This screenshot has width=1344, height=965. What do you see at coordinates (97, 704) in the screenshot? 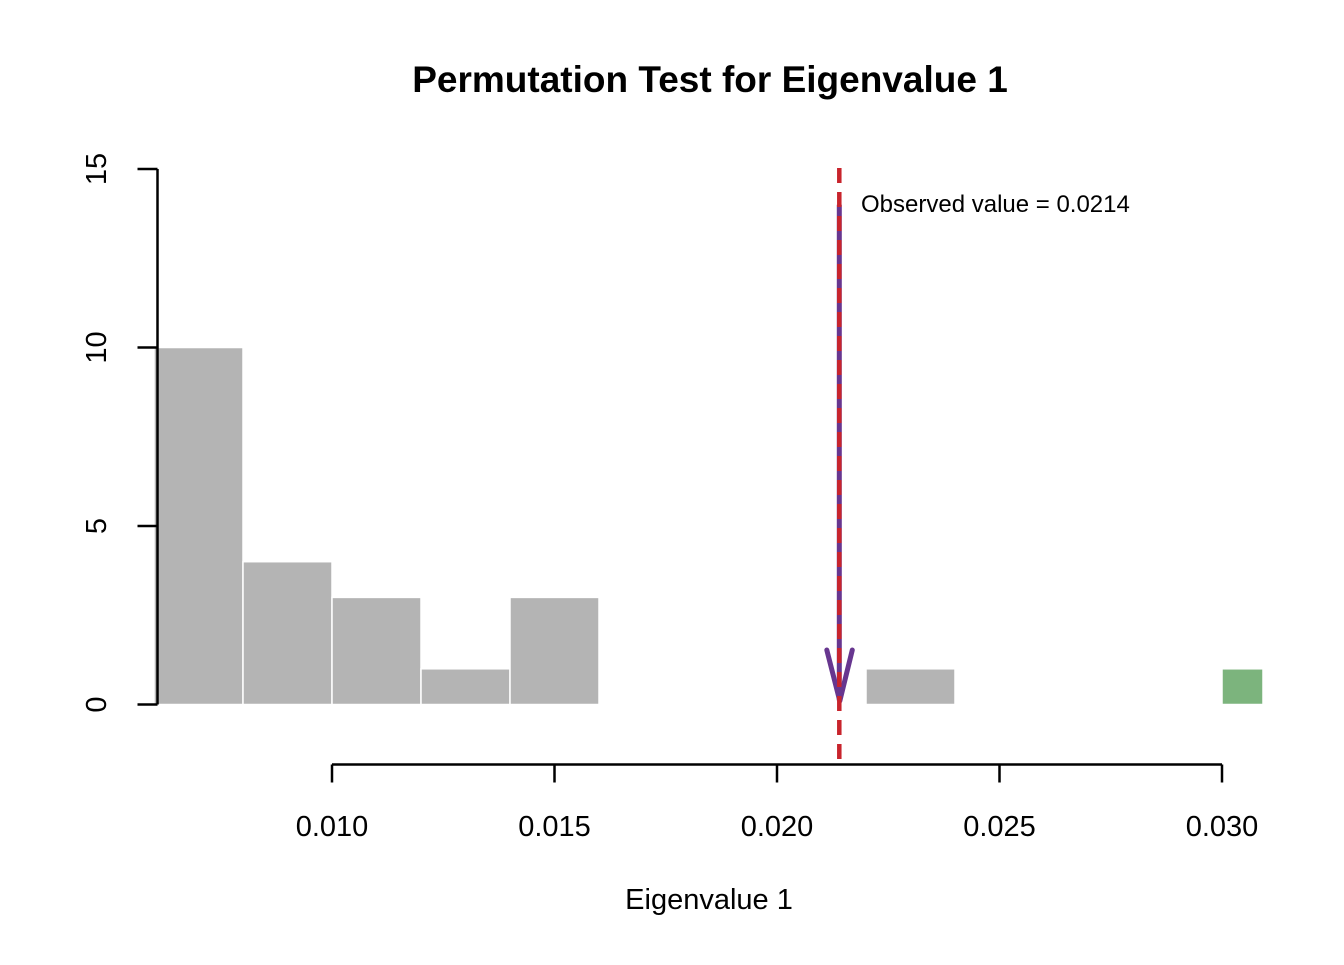
I see `y-tick-label: 0` at bounding box center [97, 704].